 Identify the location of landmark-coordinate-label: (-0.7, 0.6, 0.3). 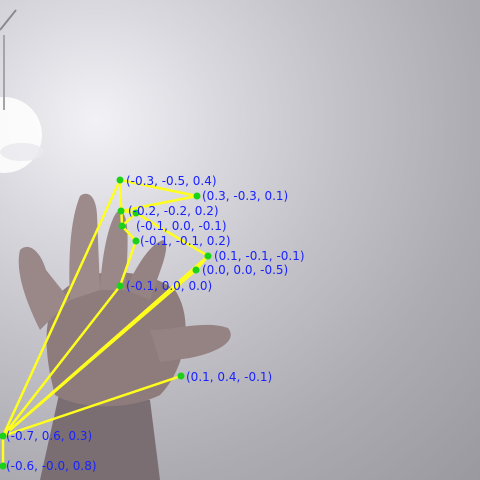
(49, 436).